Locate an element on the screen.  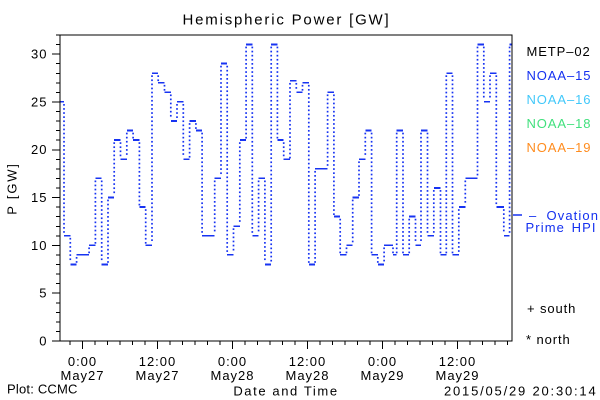
svg-text: Prime HPI is located at coordinates (561, 227).